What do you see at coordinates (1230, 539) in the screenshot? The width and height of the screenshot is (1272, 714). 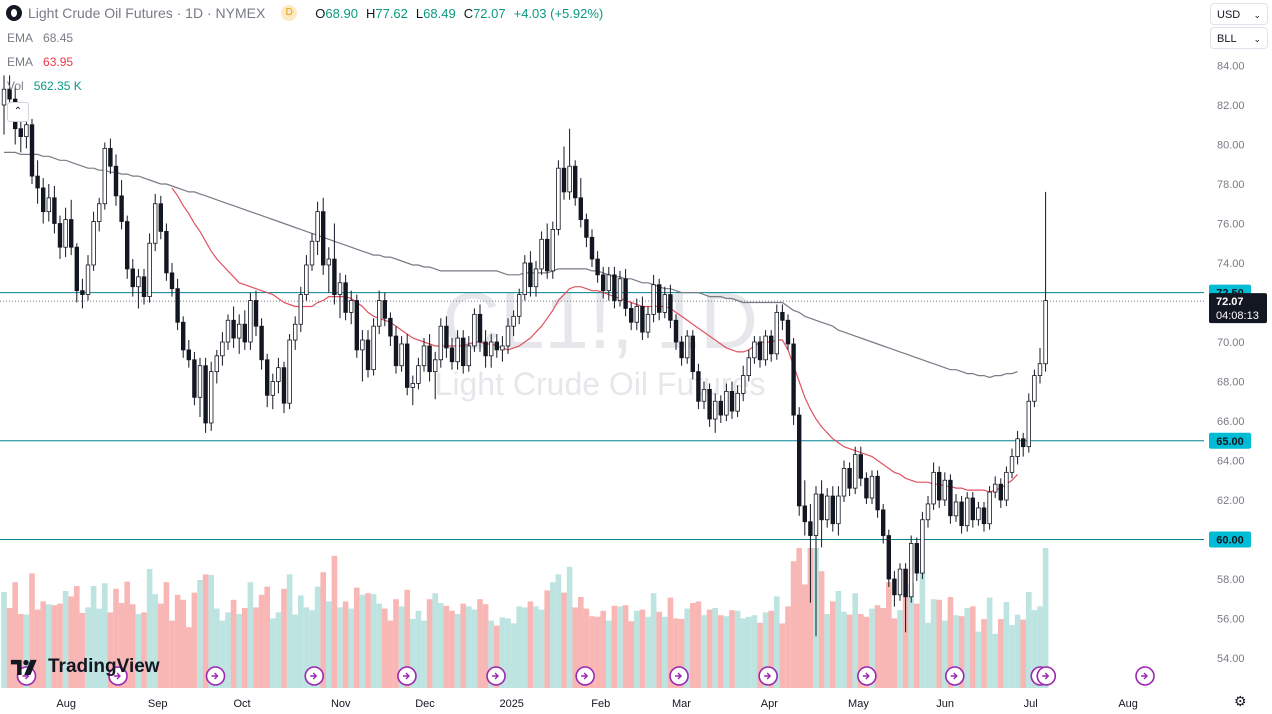 I see `price-badge` at bounding box center [1230, 539].